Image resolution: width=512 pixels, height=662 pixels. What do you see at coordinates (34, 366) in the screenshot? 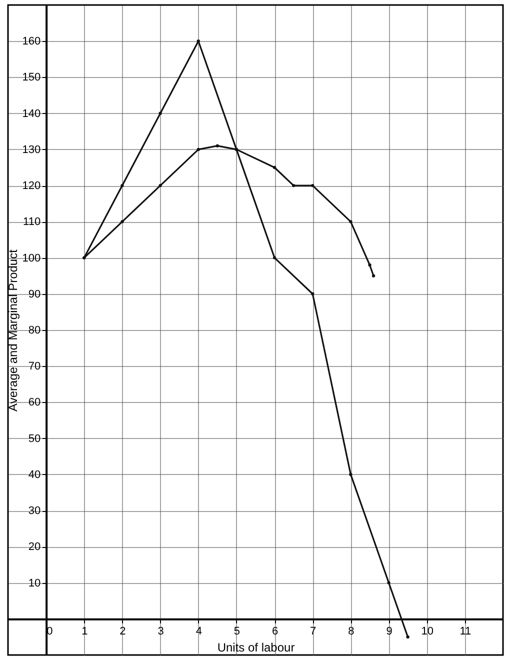
I see `y-tick-label: 70` at bounding box center [34, 366].